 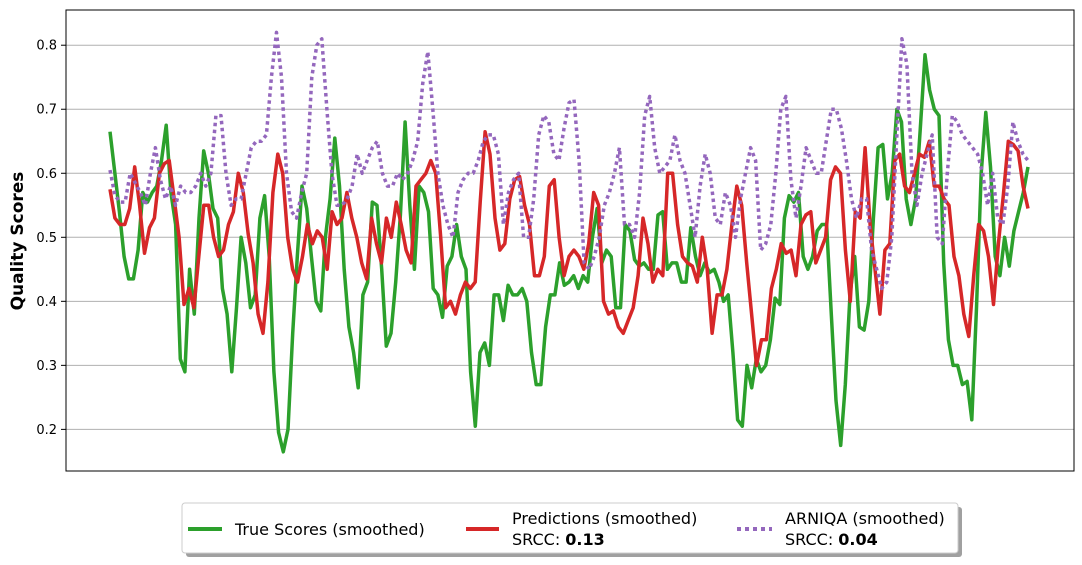 What do you see at coordinates (857, 539) in the screenshot?
I see `srcc-value-arniqa: 0.04` at bounding box center [857, 539].